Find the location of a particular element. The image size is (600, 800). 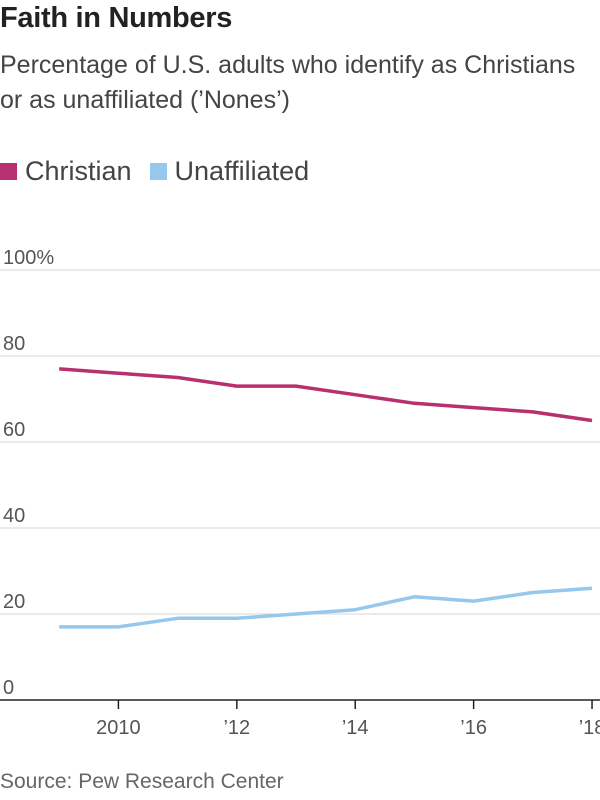

x-tick-label-2010: 2010 is located at coordinates (118, 728).